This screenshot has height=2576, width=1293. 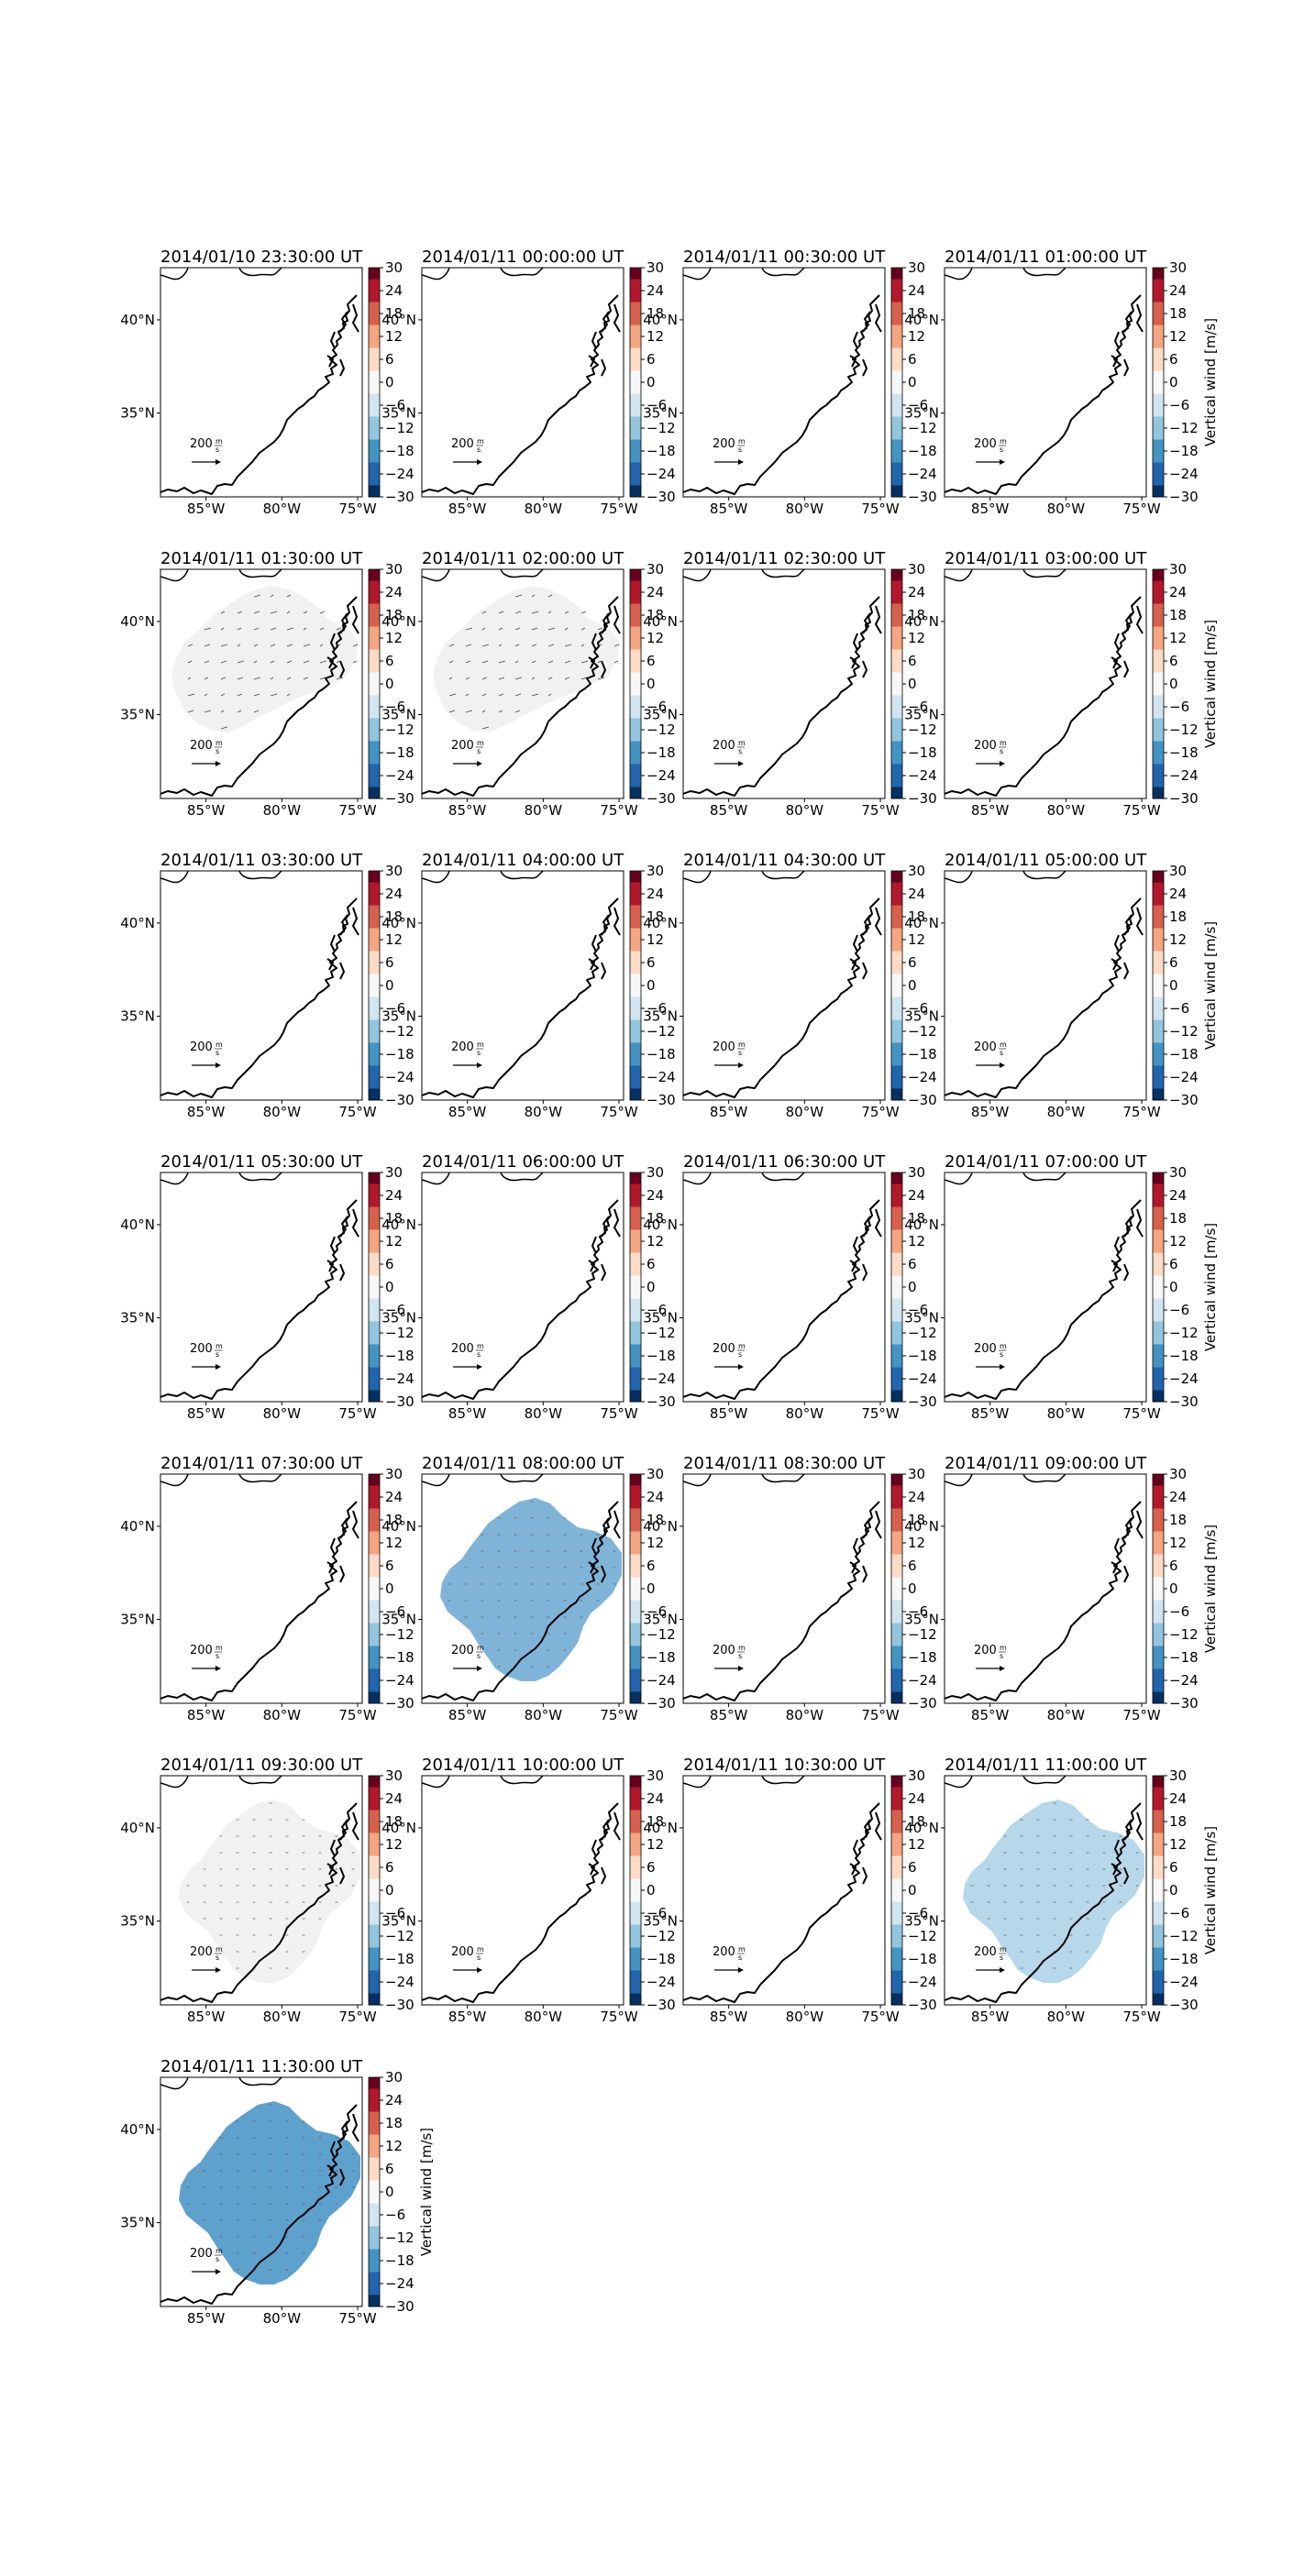 I want to click on panel-title: 2014/01/11 01:30:00 UT, so click(x=261, y=558).